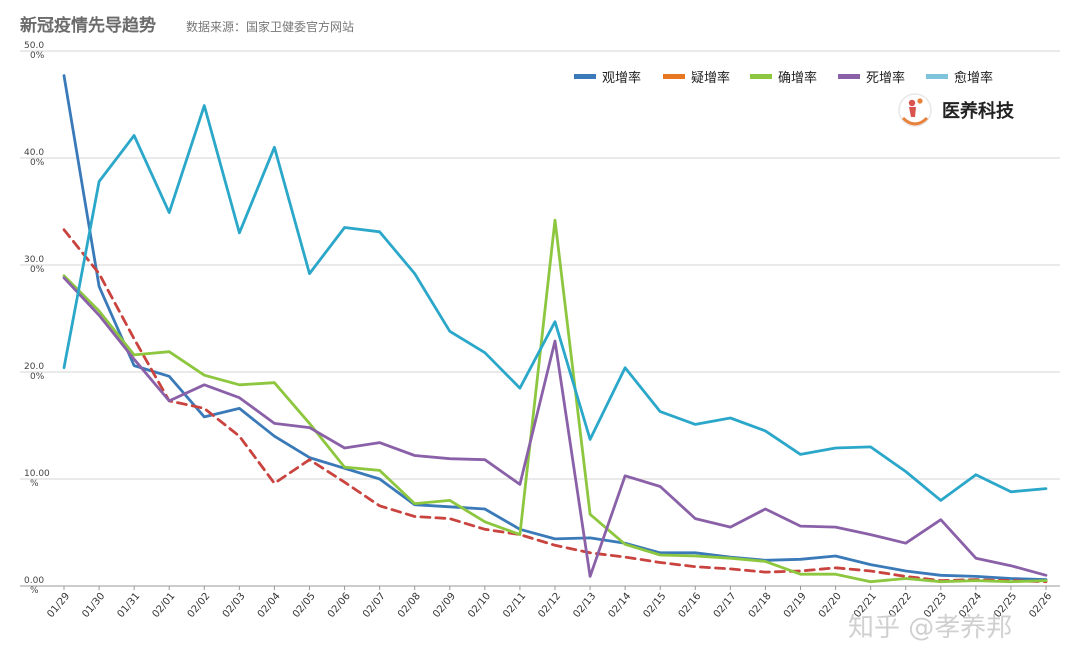  Describe the element at coordinates (34, 260) in the screenshot. I see `y-tick-label: 30.0` at that location.